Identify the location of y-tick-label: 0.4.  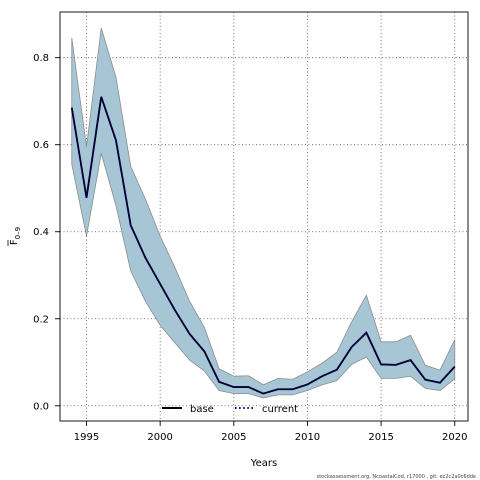
(41, 232).